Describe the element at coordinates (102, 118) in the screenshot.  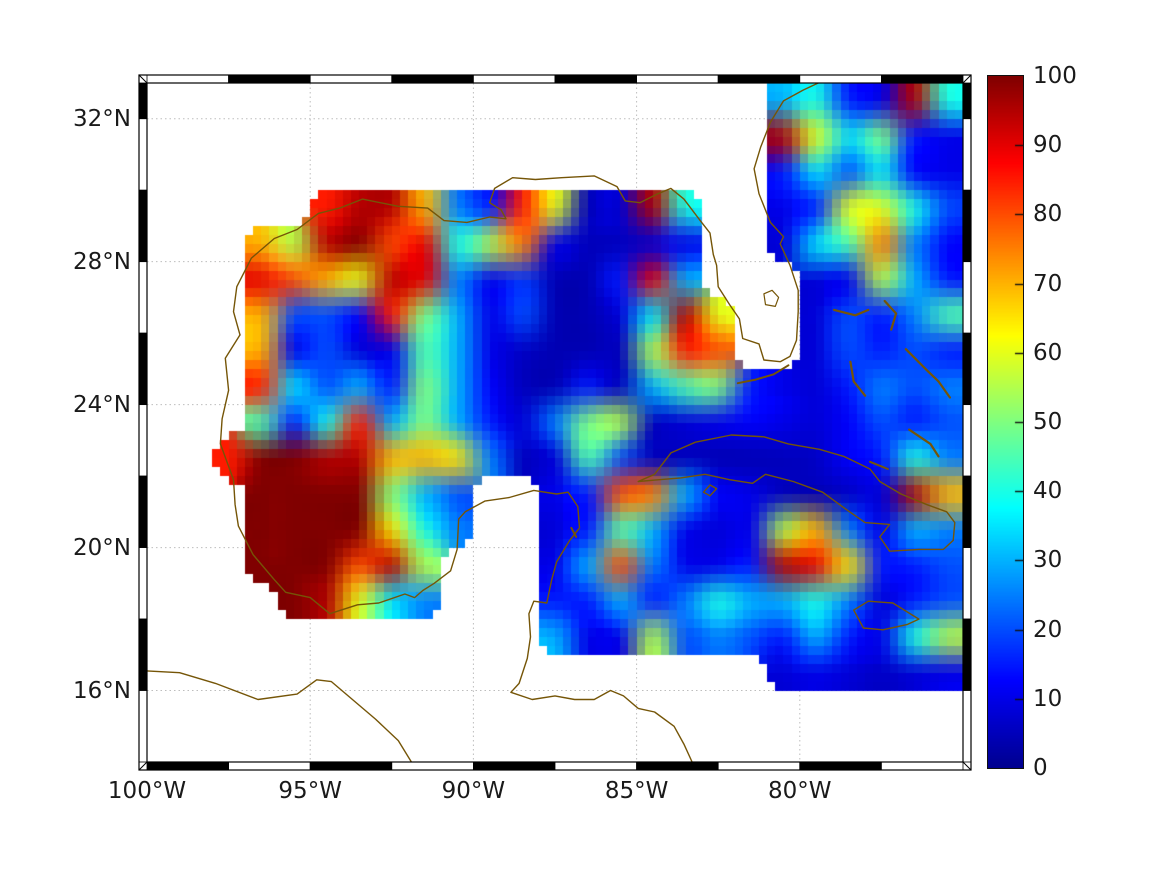
I see `y-tick-label: 32°N` at that location.